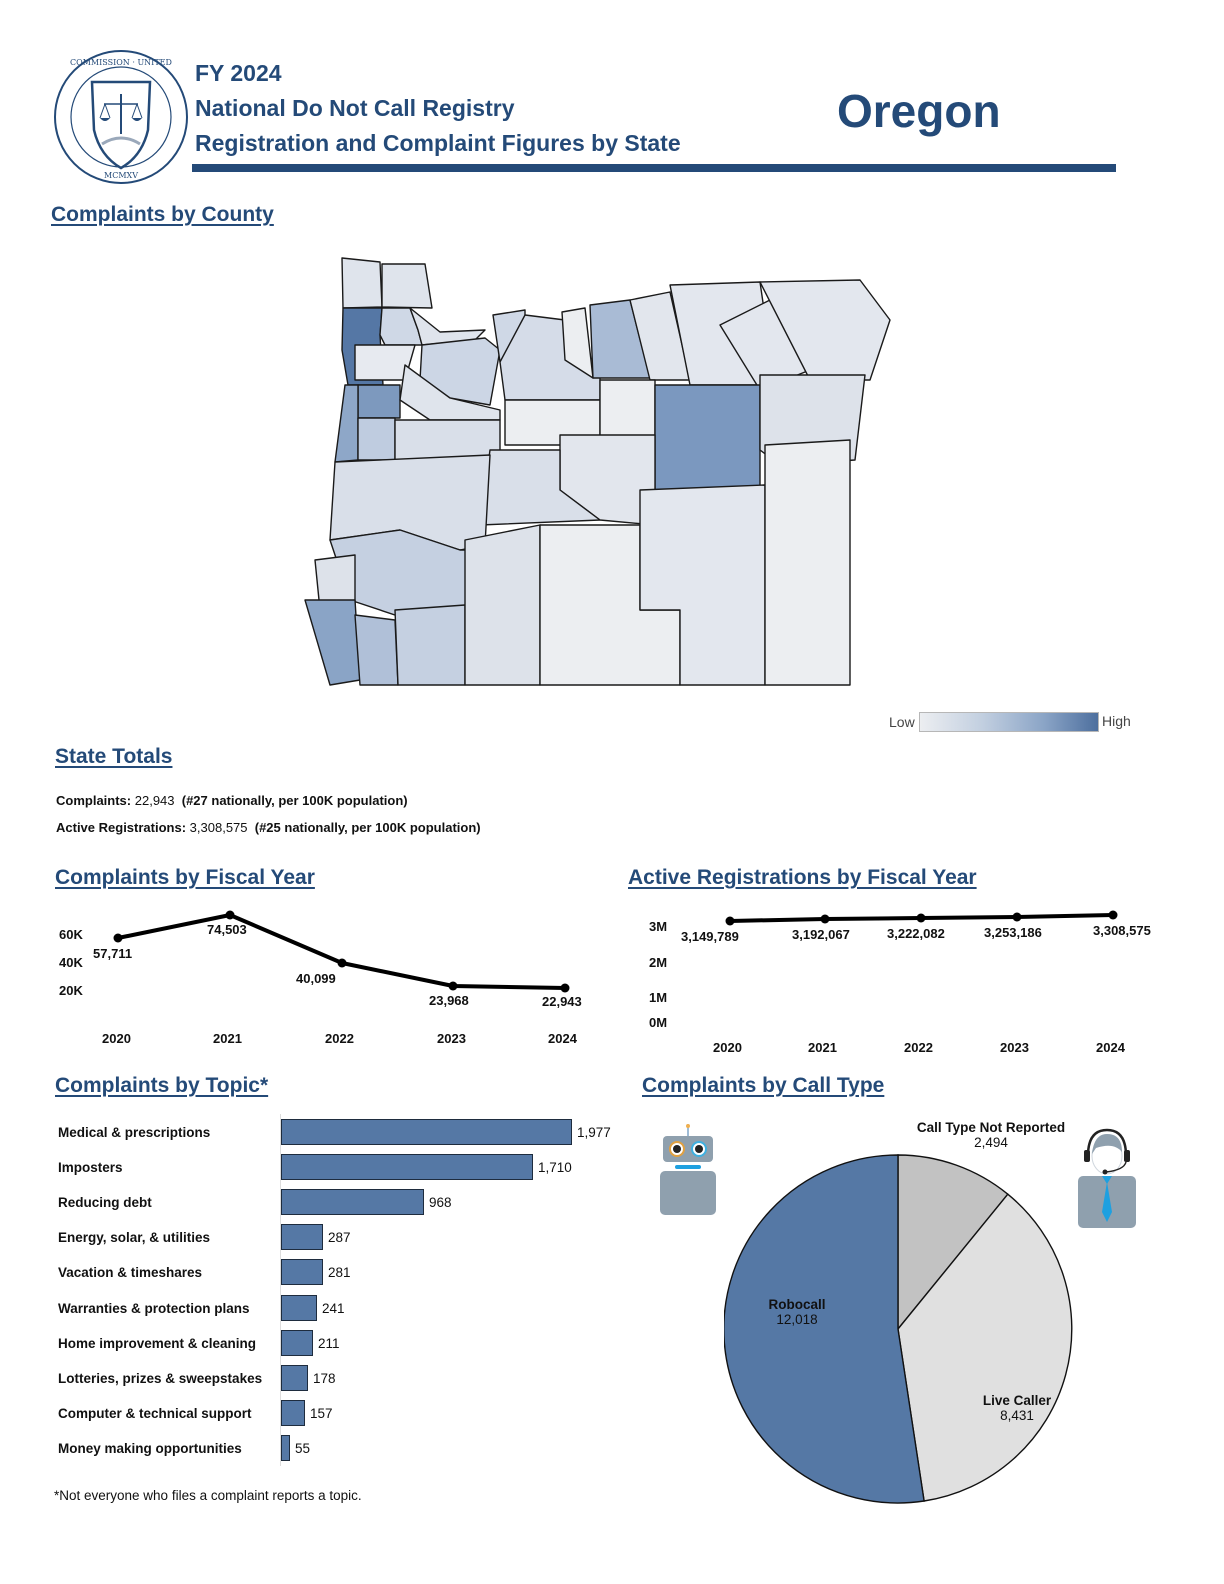 The width and height of the screenshot is (1224, 1584). What do you see at coordinates (921, 918) in the screenshot?
I see `registrations-line` at bounding box center [921, 918].